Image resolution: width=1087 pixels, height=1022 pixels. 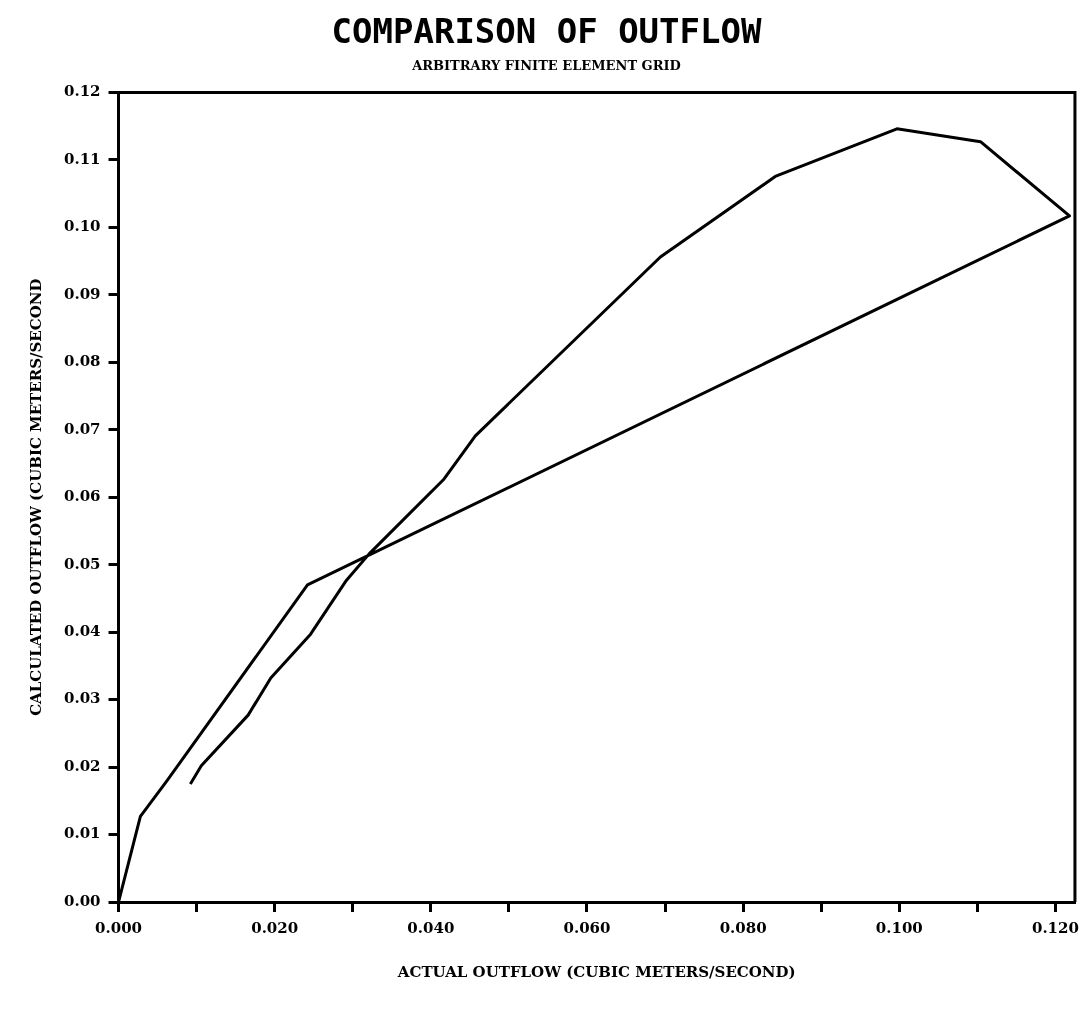 What do you see at coordinates (82, 361) in the screenshot?
I see `y-tick-label: 0.08` at bounding box center [82, 361].